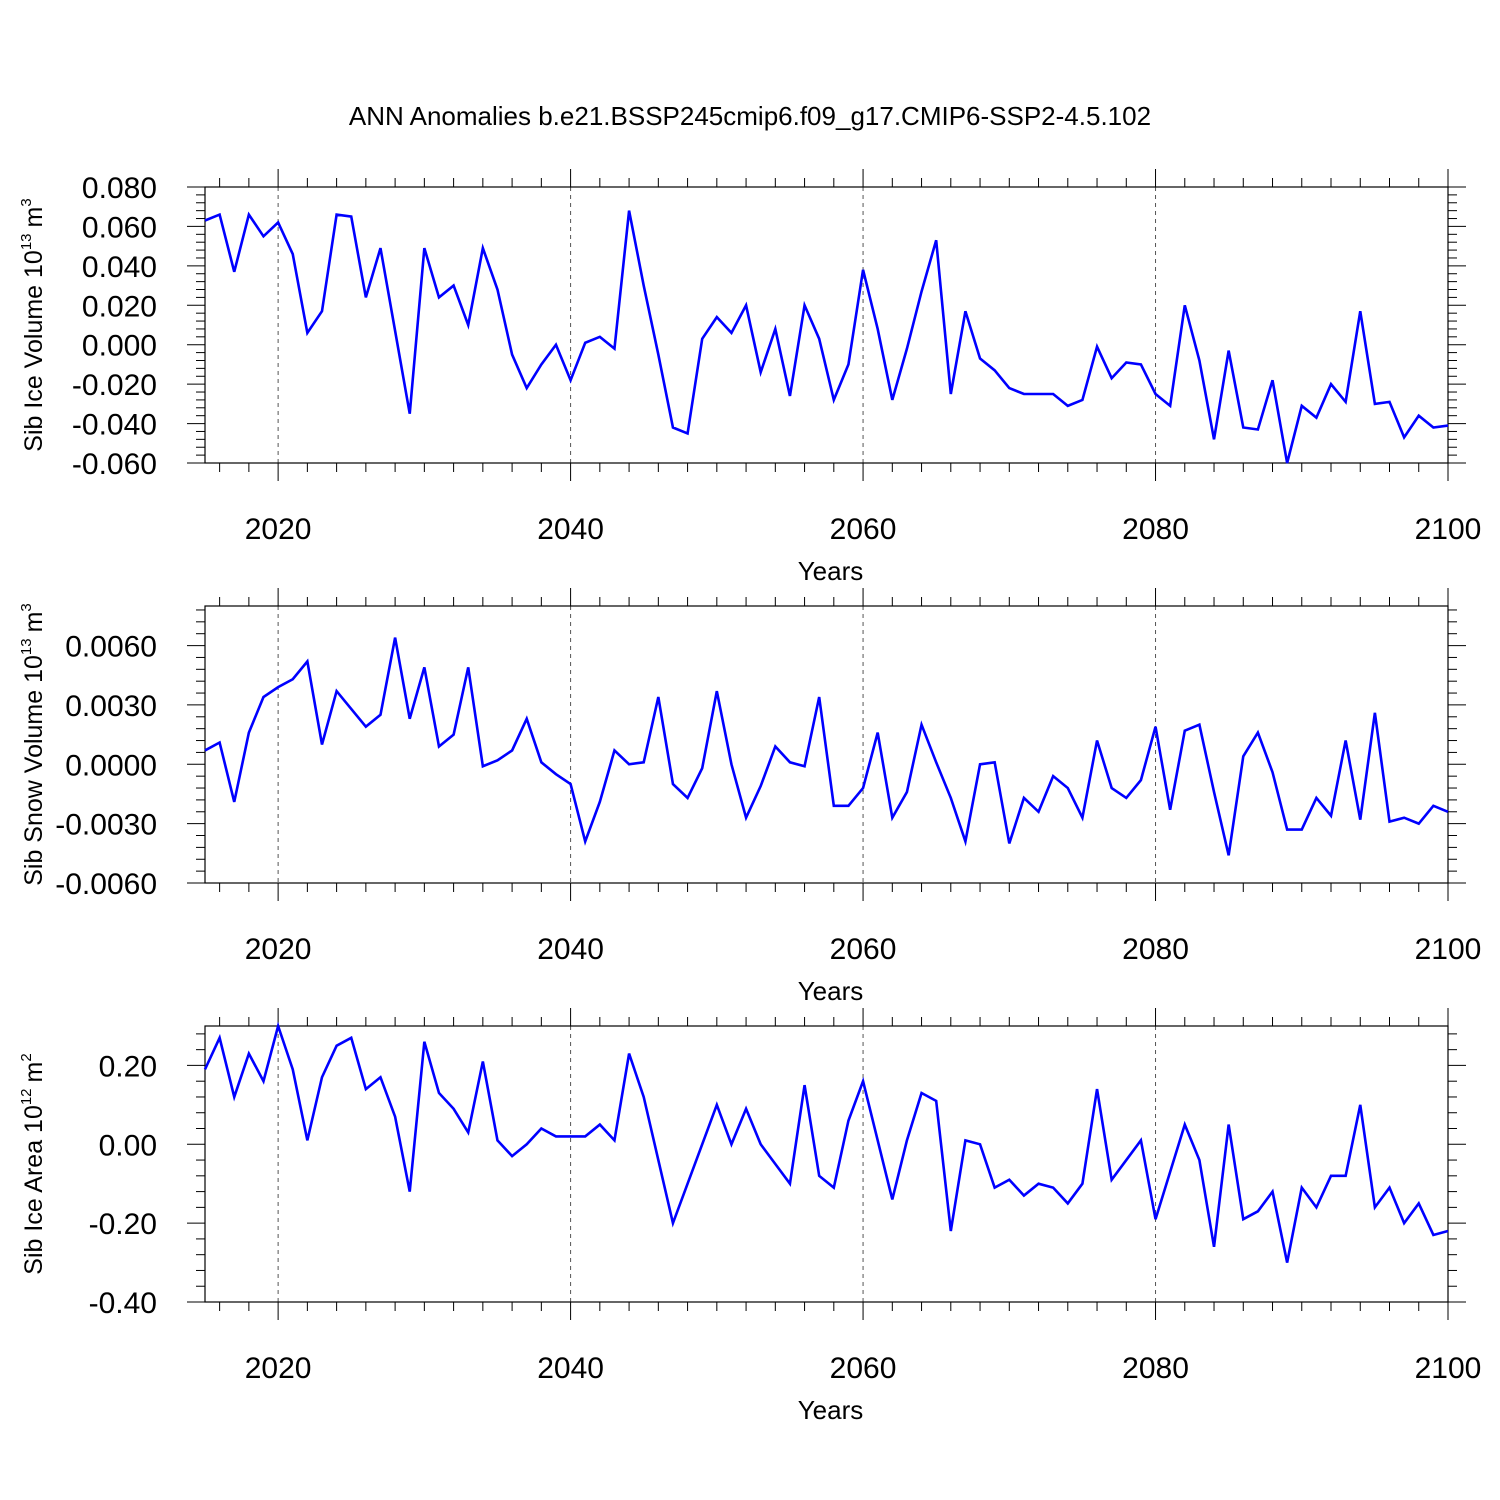 The height and width of the screenshot is (1500, 1500). What do you see at coordinates (111, 765) in the screenshot?
I see `y-tick-label: 0.0000` at bounding box center [111, 765].